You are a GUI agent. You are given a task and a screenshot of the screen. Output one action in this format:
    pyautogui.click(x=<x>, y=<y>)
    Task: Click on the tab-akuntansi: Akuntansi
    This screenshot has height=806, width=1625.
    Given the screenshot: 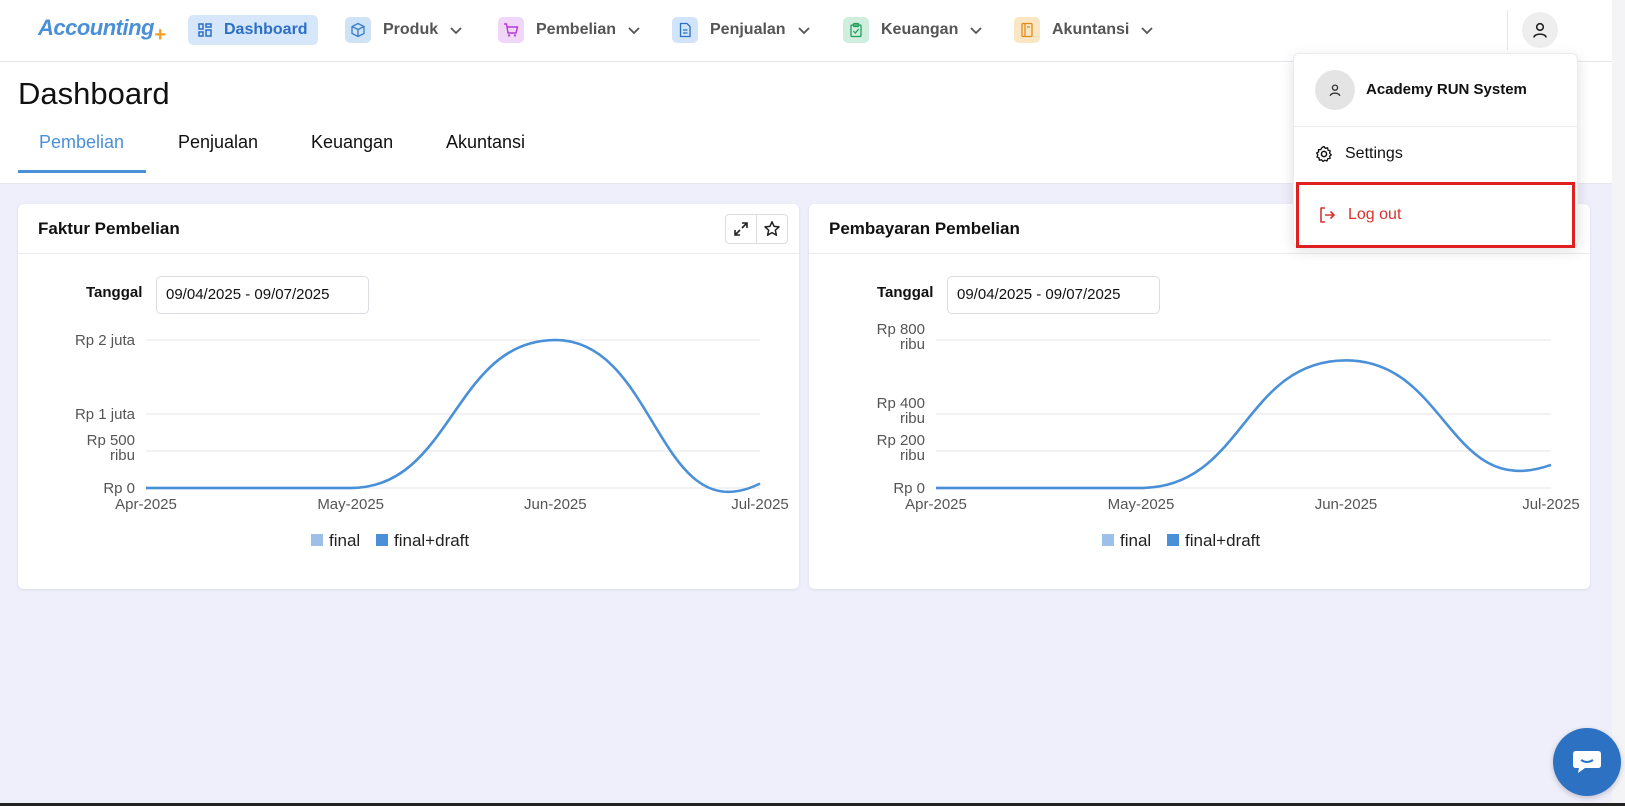 What is the action you would take?
    pyautogui.click(x=486, y=142)
    